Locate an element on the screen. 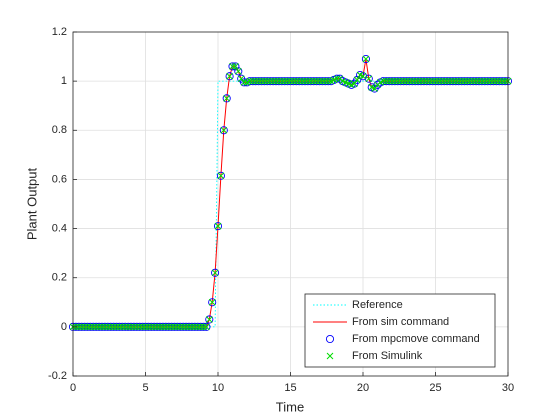 Image resolution: width=560 pixels, height=420 pixels. x-tick-label: 0 is located at coordinates (73, 388).